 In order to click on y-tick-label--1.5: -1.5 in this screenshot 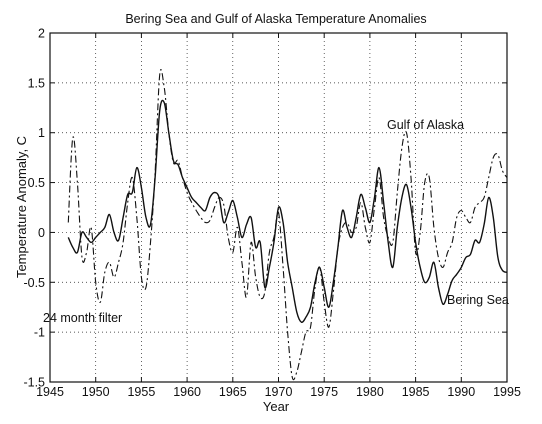, I will do `click(34, 383)`.